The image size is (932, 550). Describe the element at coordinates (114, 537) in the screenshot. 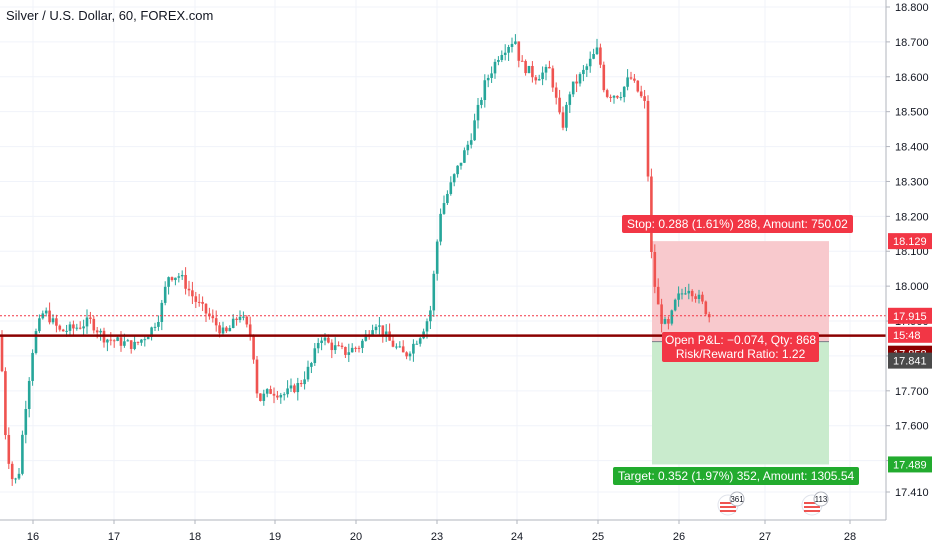

I see `time-tick-label: 17` at that location.